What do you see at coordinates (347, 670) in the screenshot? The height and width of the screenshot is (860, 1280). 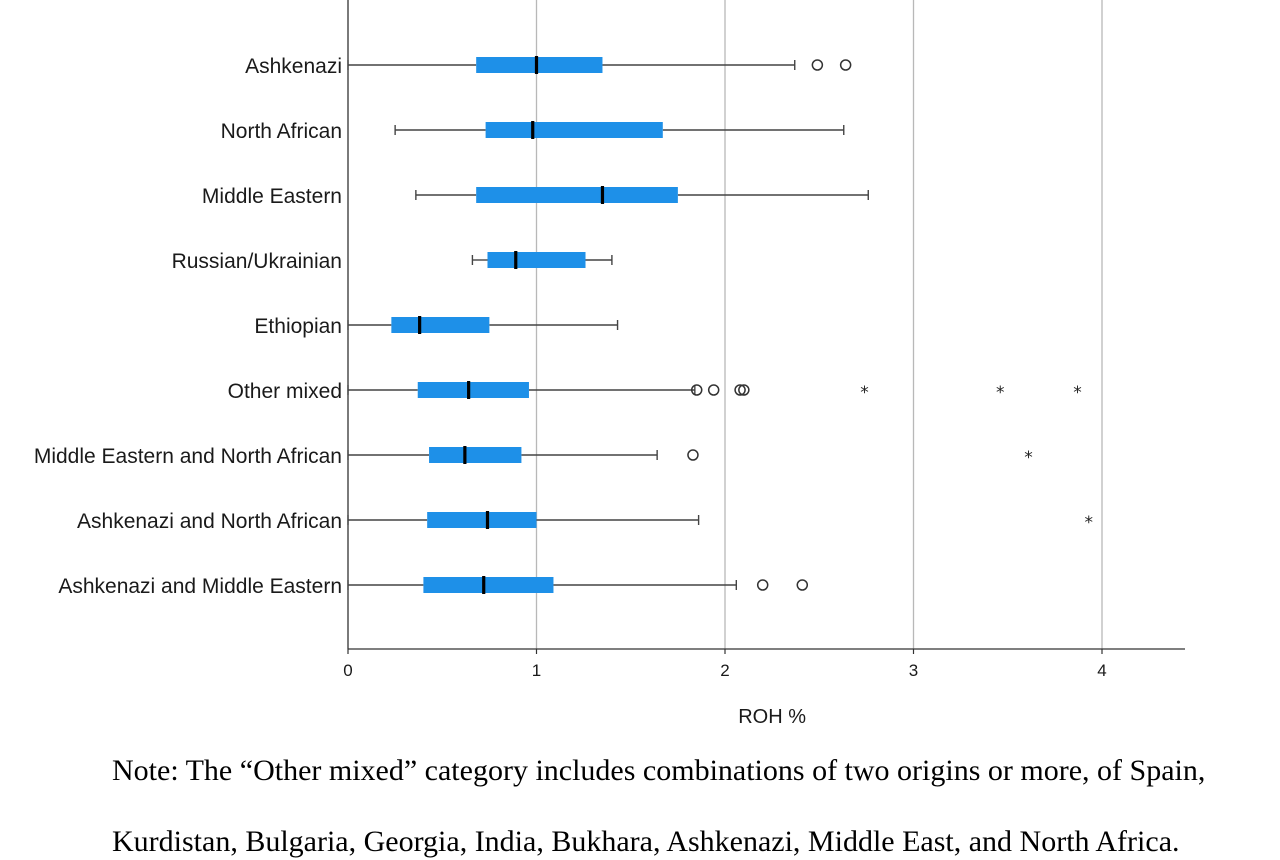 I see `x-tick-label: 0` at bounding box center [347, 670].